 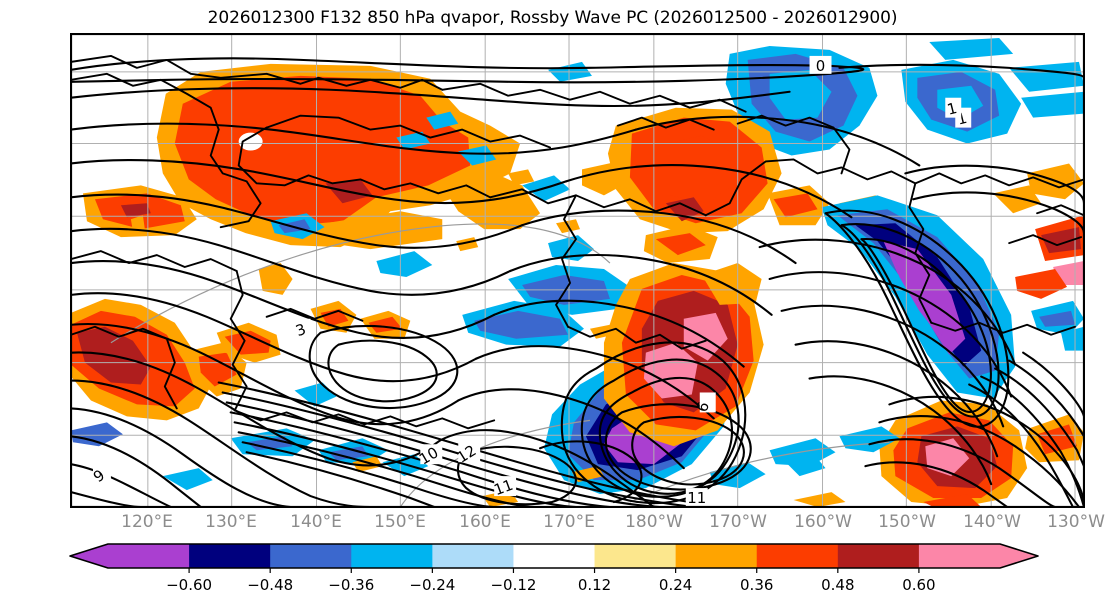 I want to click on colorbar-tick-label: 0.12, so click(x=594, y=585).